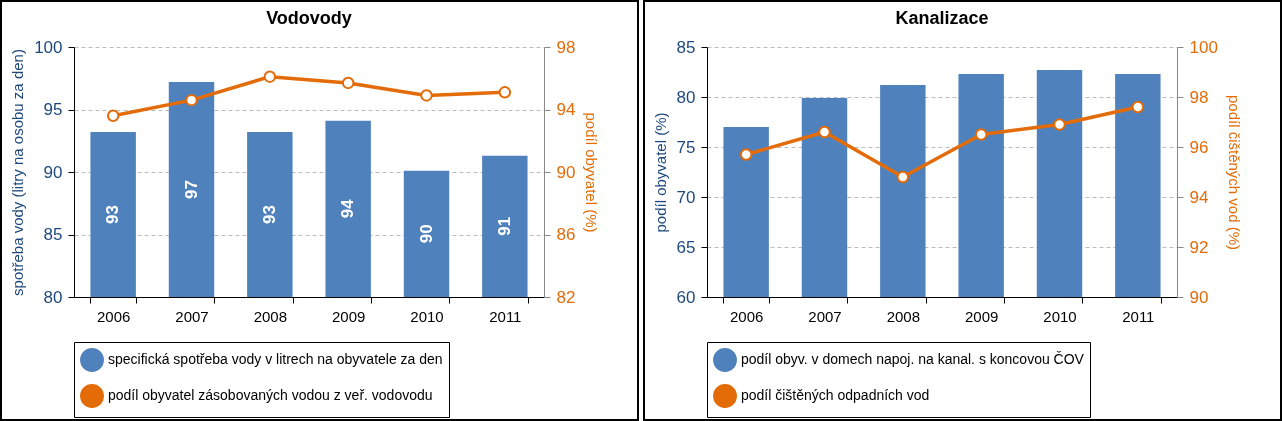  What do you see at coordinates (566, 297) in the screenshot?
I see `y2-tick-label: 82` at bounding box center [566, 297].